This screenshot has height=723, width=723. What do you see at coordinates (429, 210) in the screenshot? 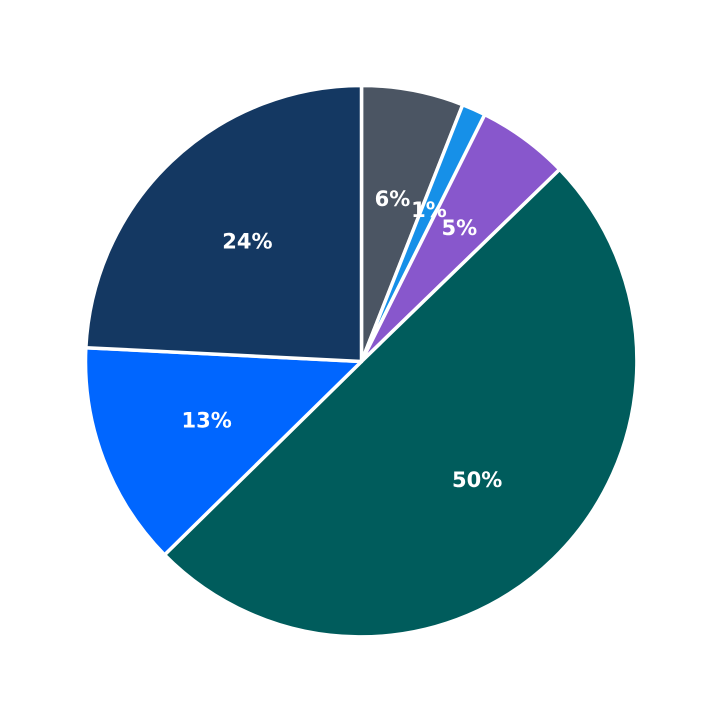
I see `pie-slice-label-1: 1%` at bounding box center [429, 210].